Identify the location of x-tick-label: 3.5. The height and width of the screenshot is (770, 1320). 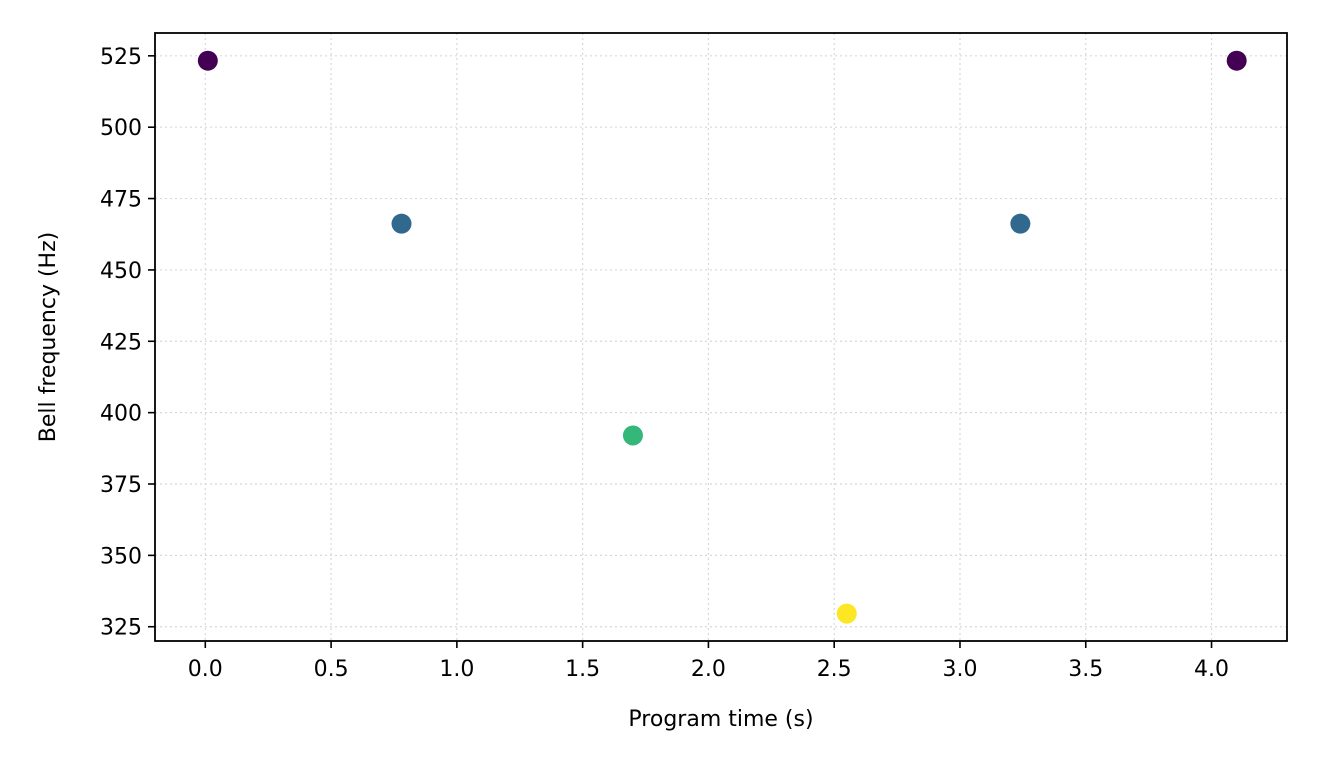
(1085, 669).